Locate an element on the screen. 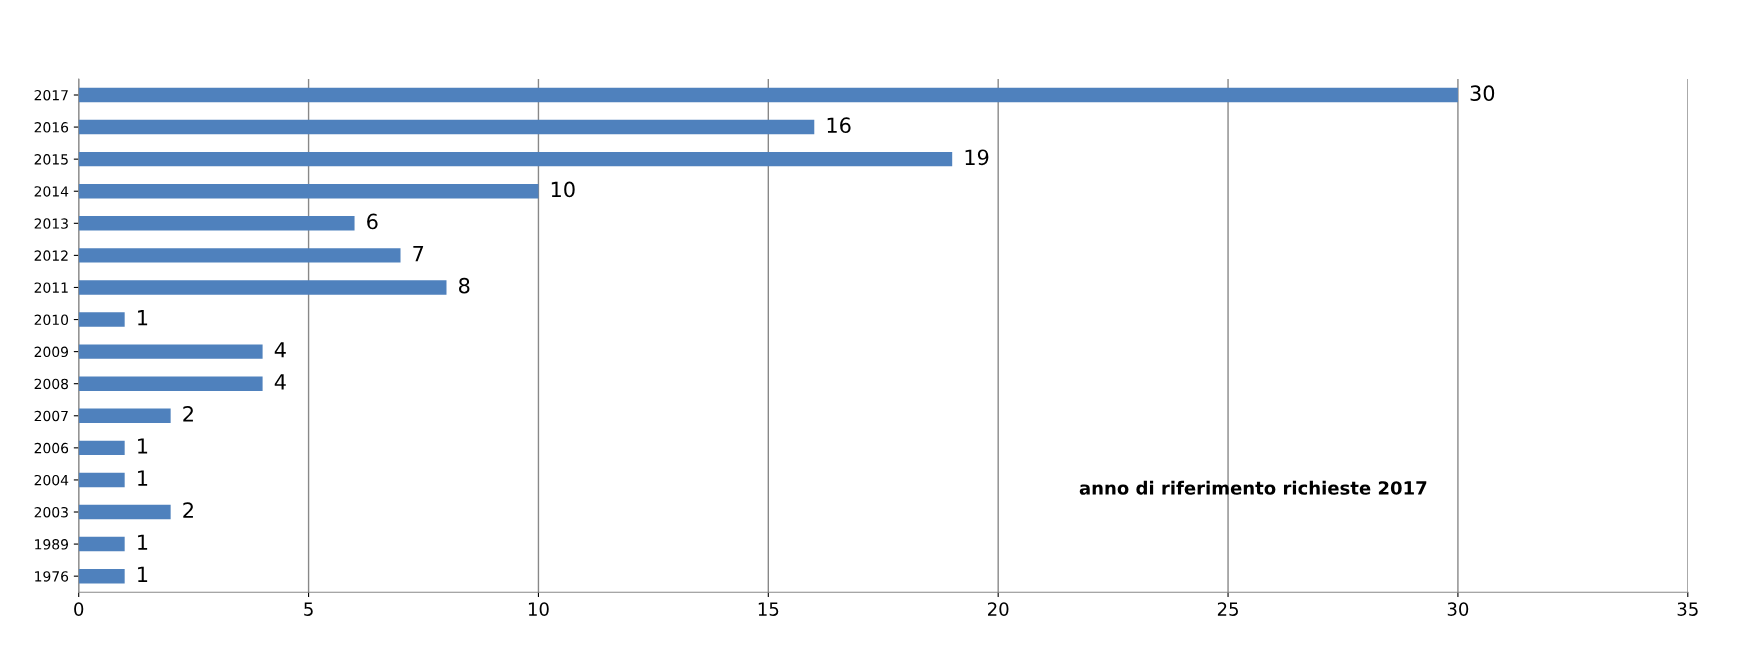 This screenshot has height=658, width=1749. x-tick-label: 30 is located at coordinates (1458, 609).